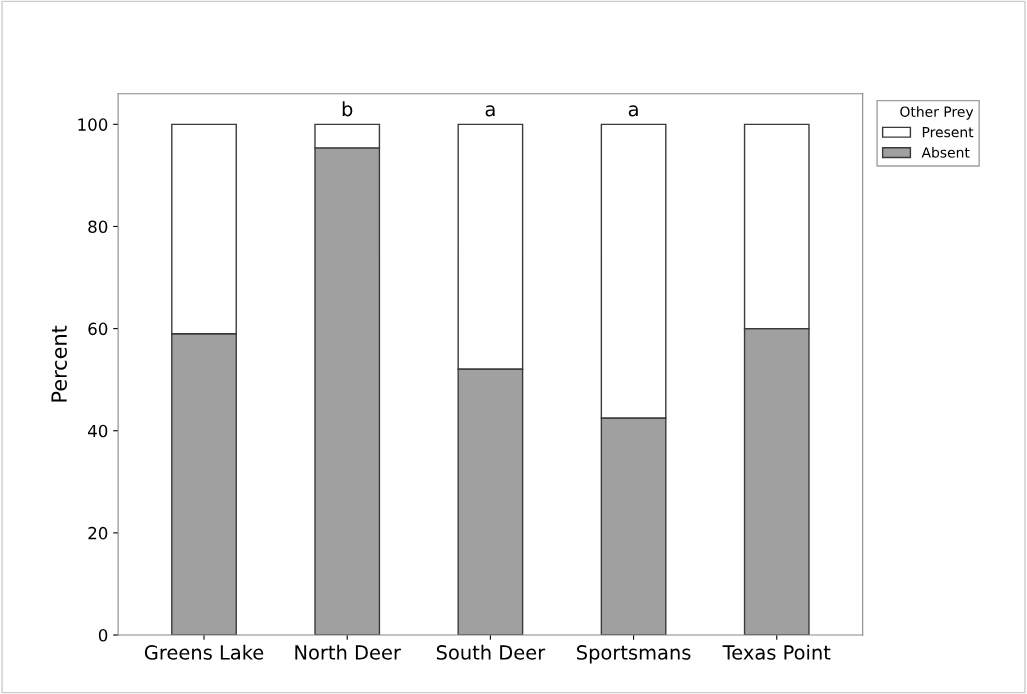  I want to click on x-tick-label: North Deer, so click(348, 652).